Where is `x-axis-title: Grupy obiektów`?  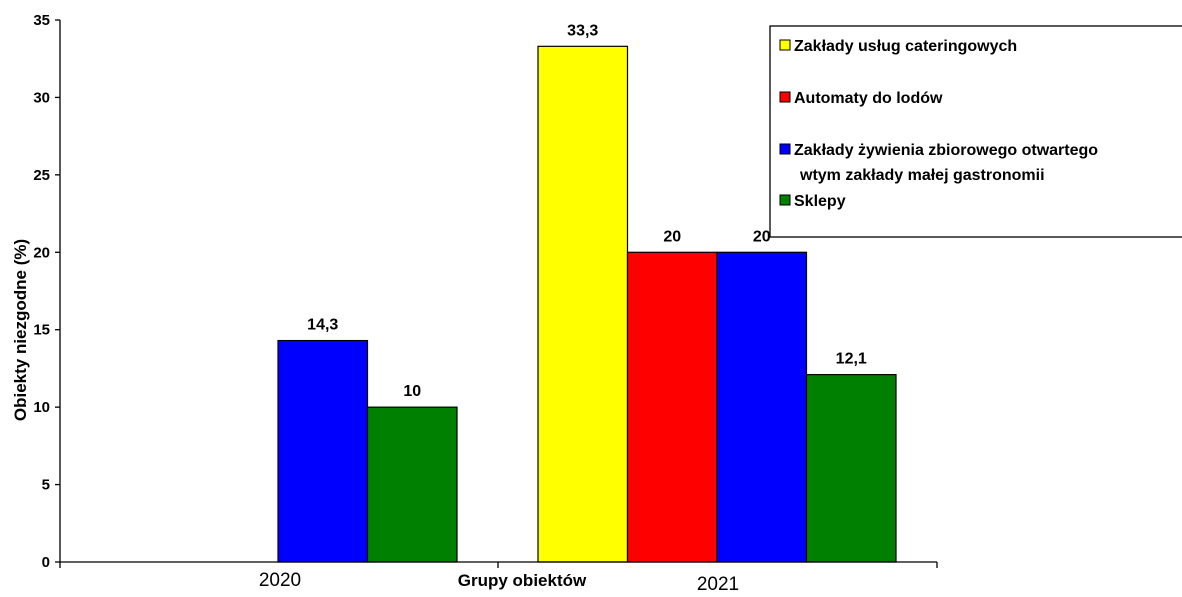 x-axis-title: Grupy obiektów is located at coordinates (522, 580).